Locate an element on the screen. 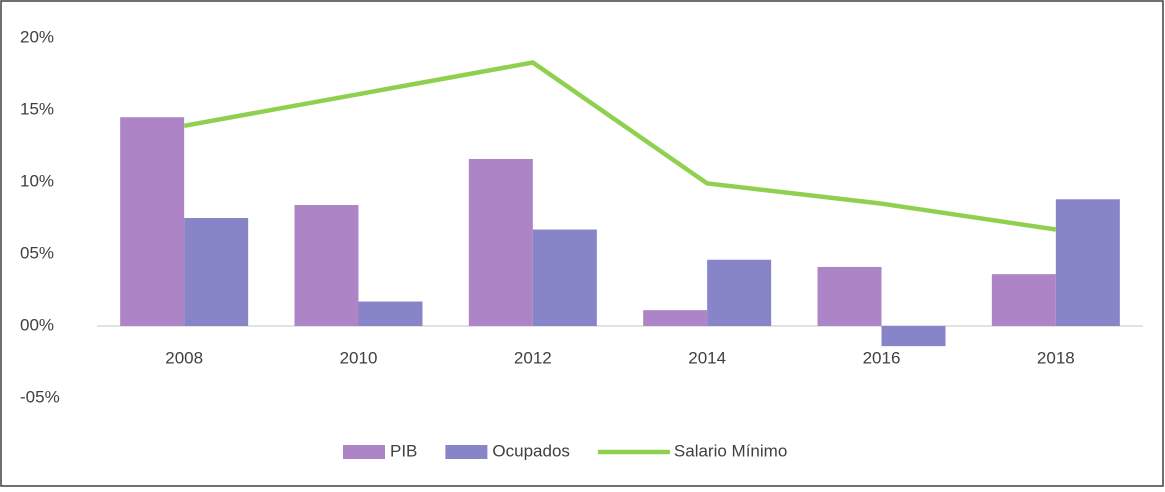 The image size is (1165, 492). legend-label: PIB is located at coordinates (403, 450).